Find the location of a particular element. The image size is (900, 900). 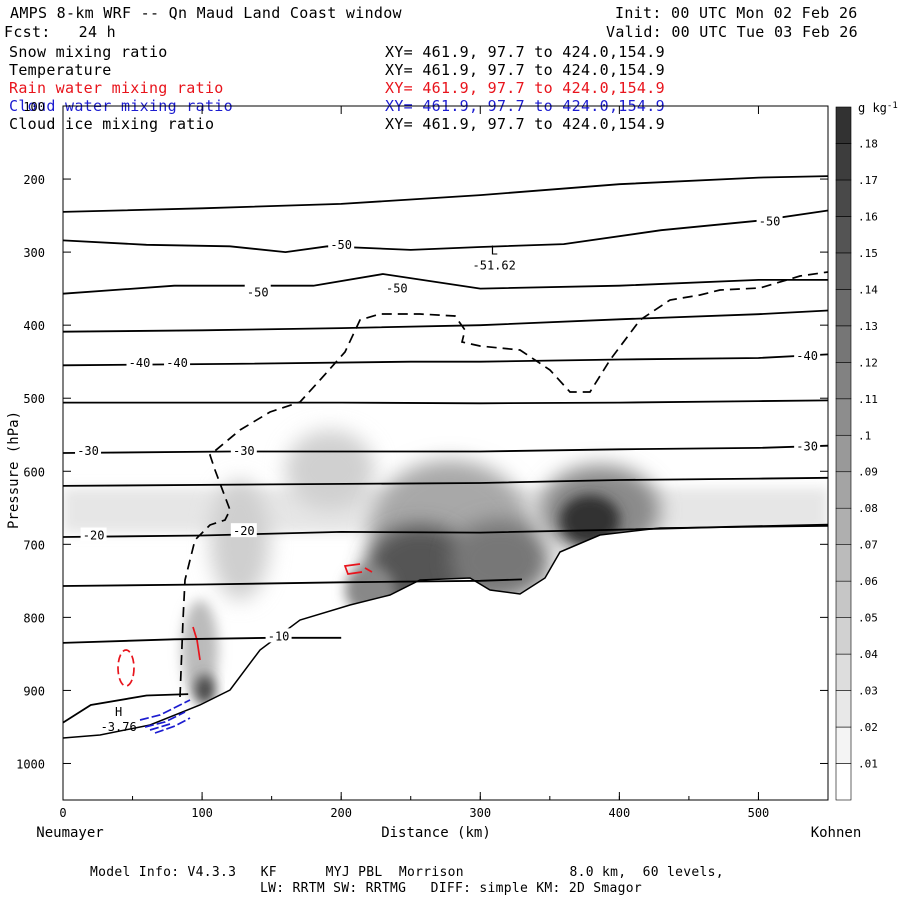

field-xy-cloudice: XY= 461.9, 97.7 to 424.0,154.9 is located at coordinates (525, 124).